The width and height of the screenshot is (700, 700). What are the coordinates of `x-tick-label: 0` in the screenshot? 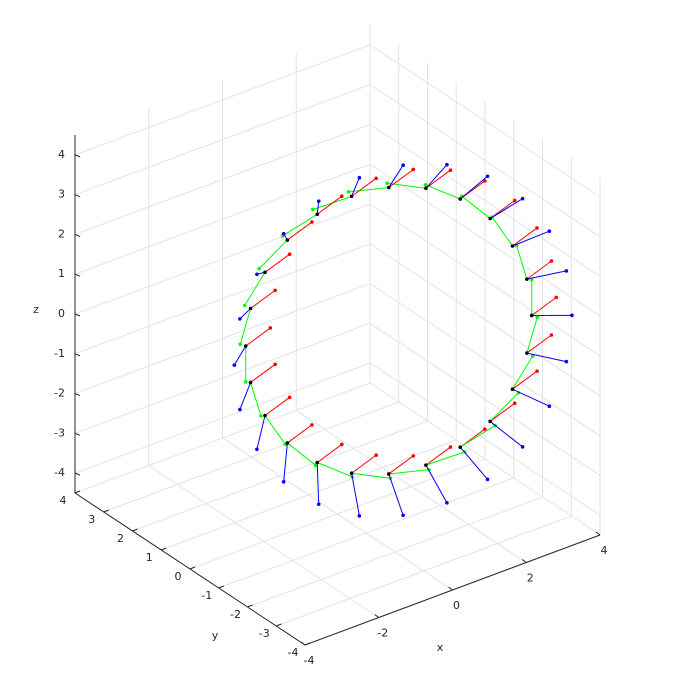 It's located at (456, 605).